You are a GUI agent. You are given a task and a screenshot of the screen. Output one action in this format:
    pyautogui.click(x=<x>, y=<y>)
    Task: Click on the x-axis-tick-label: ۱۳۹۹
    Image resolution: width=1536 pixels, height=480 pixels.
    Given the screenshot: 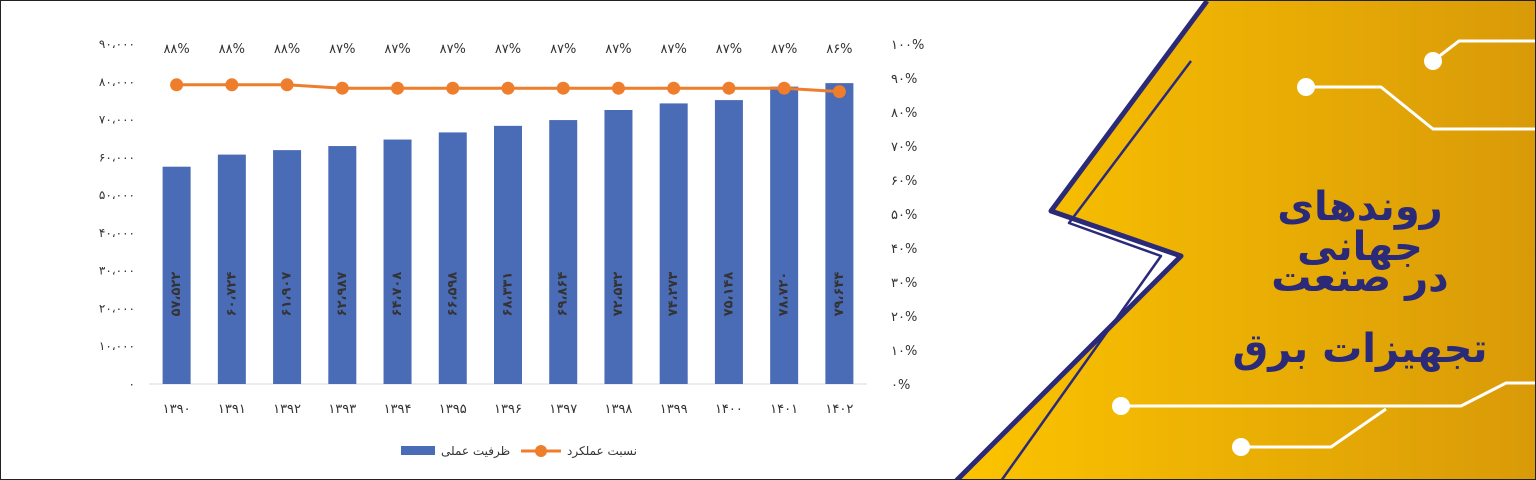 What is the action you would take?
    pyautogui.click(x=674, y=409)
    